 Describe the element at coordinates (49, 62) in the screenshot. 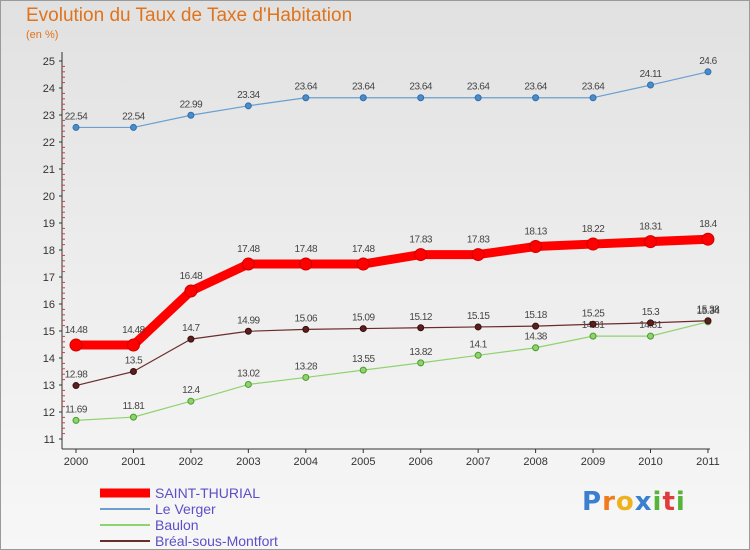

I see `y-tick-label: 25` at that location.